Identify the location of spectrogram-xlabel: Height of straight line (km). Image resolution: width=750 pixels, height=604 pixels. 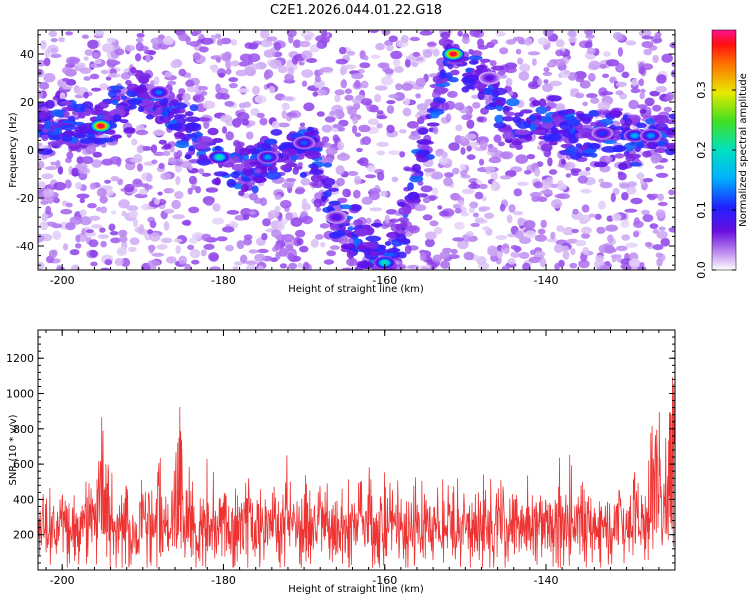
(356, 289).